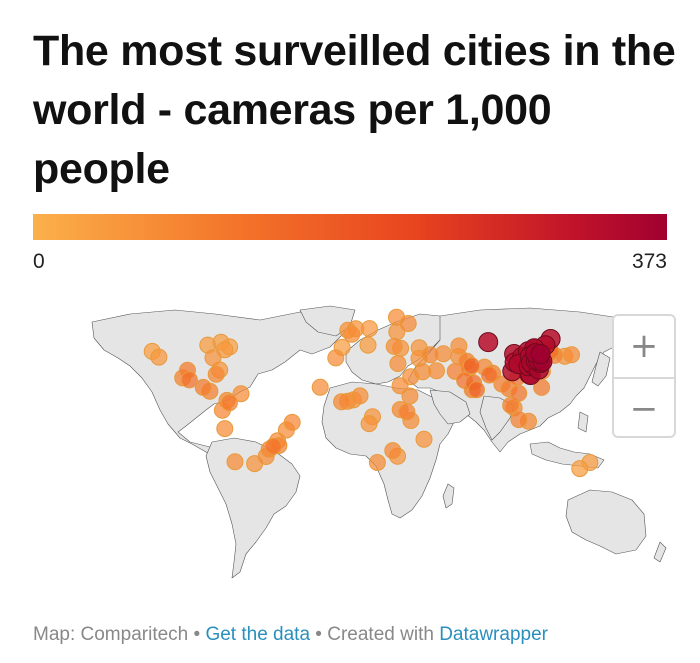 This screenshot has height=663, width=700. I want to click on source-credit: Map: Comparitech, so click(111, 634).